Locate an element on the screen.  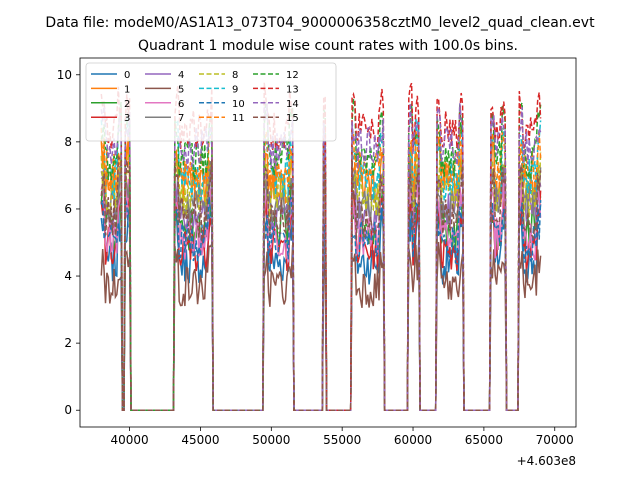
legend-label-12: 12 is located at coordinates (292, 75).